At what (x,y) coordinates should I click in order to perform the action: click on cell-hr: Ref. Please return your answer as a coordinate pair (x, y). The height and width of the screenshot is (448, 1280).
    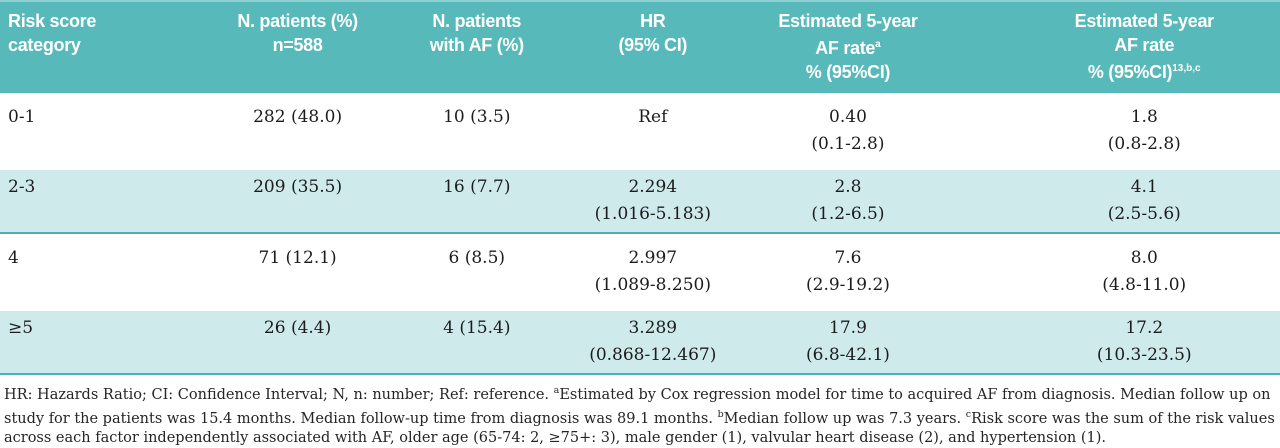
    Looking at the image, I should click on (653, 117).